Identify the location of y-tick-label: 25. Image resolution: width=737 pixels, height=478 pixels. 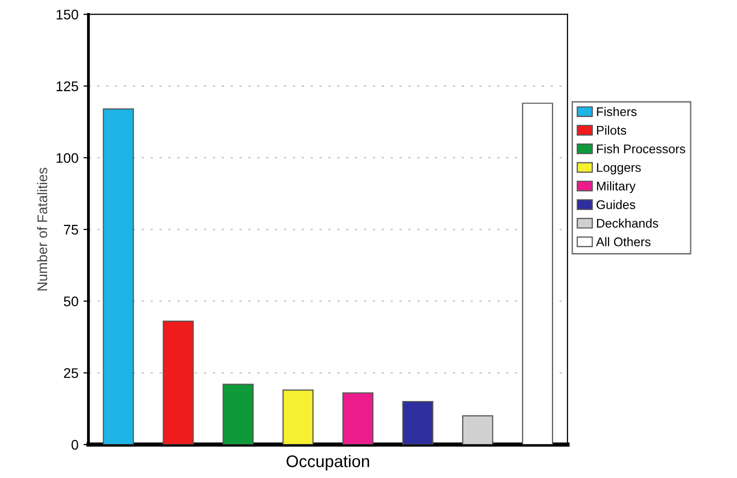
(71, 373).